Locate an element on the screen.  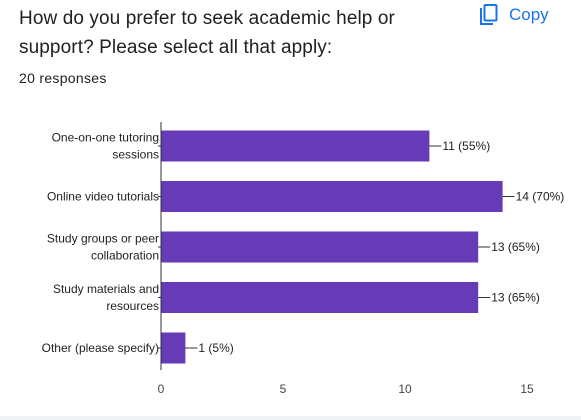
data-label: 14 (70%) is located at coordinates (540, 197).